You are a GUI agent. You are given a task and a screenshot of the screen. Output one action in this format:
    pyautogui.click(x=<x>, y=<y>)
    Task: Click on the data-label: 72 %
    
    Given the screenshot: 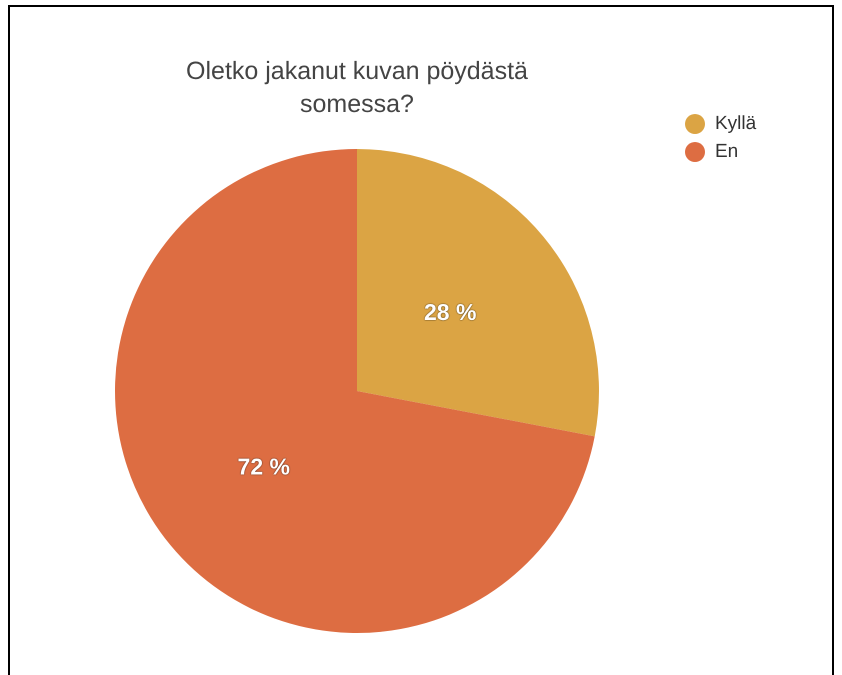 What is the action you would take?
    pyautogui.click(x=264, y=466)
    